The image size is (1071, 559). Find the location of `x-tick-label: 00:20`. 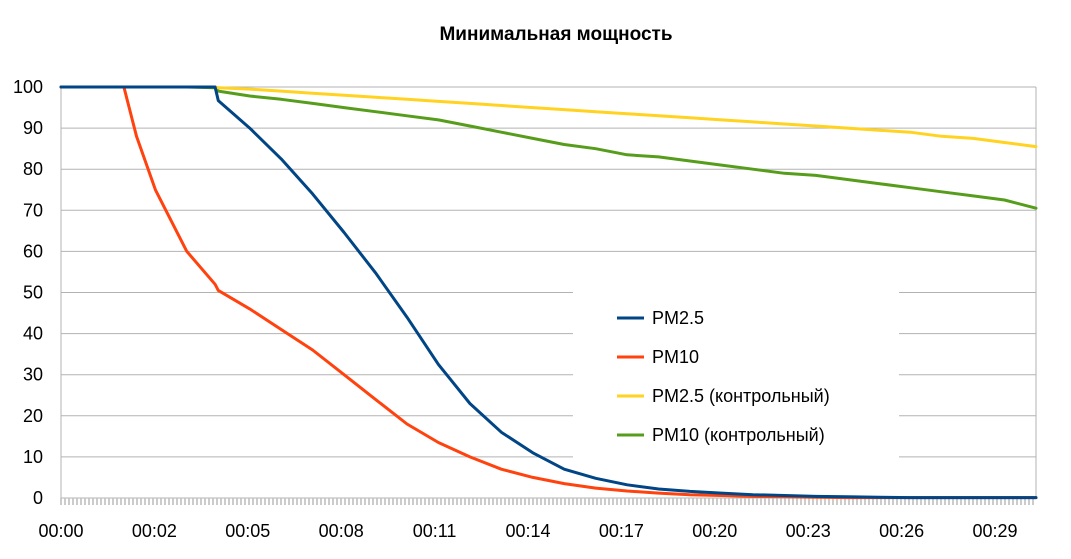

x-tick-label: 00:20 is located at coordinates (714, 531).